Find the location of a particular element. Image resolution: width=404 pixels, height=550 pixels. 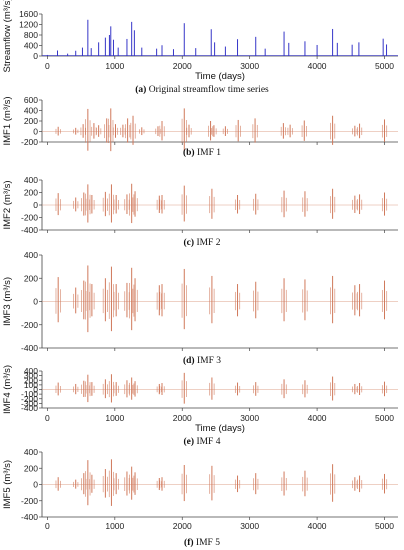

caption-text: IMF 4 is located at coordinates (207, 442).